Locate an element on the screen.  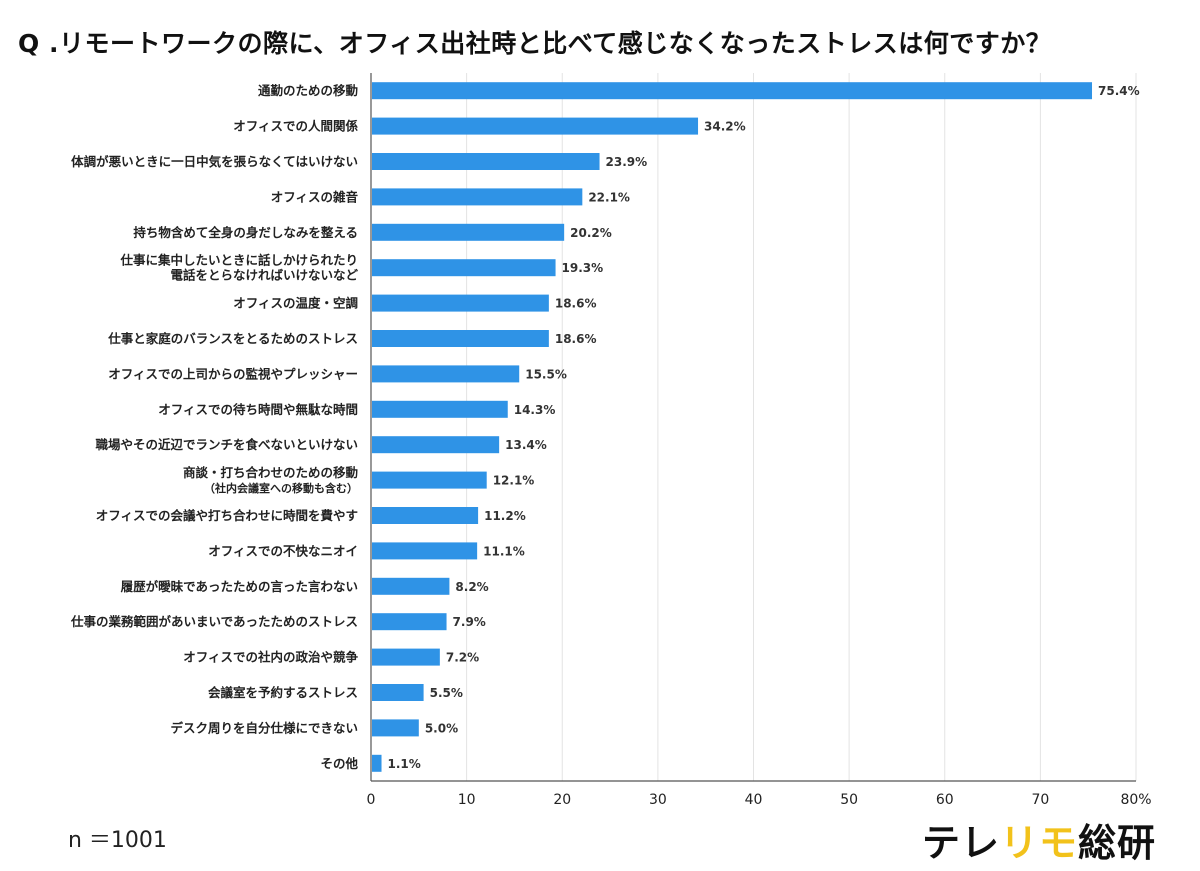
category-label: 商談・打ち合わせのための移動 is located at coordinates (270, 472).